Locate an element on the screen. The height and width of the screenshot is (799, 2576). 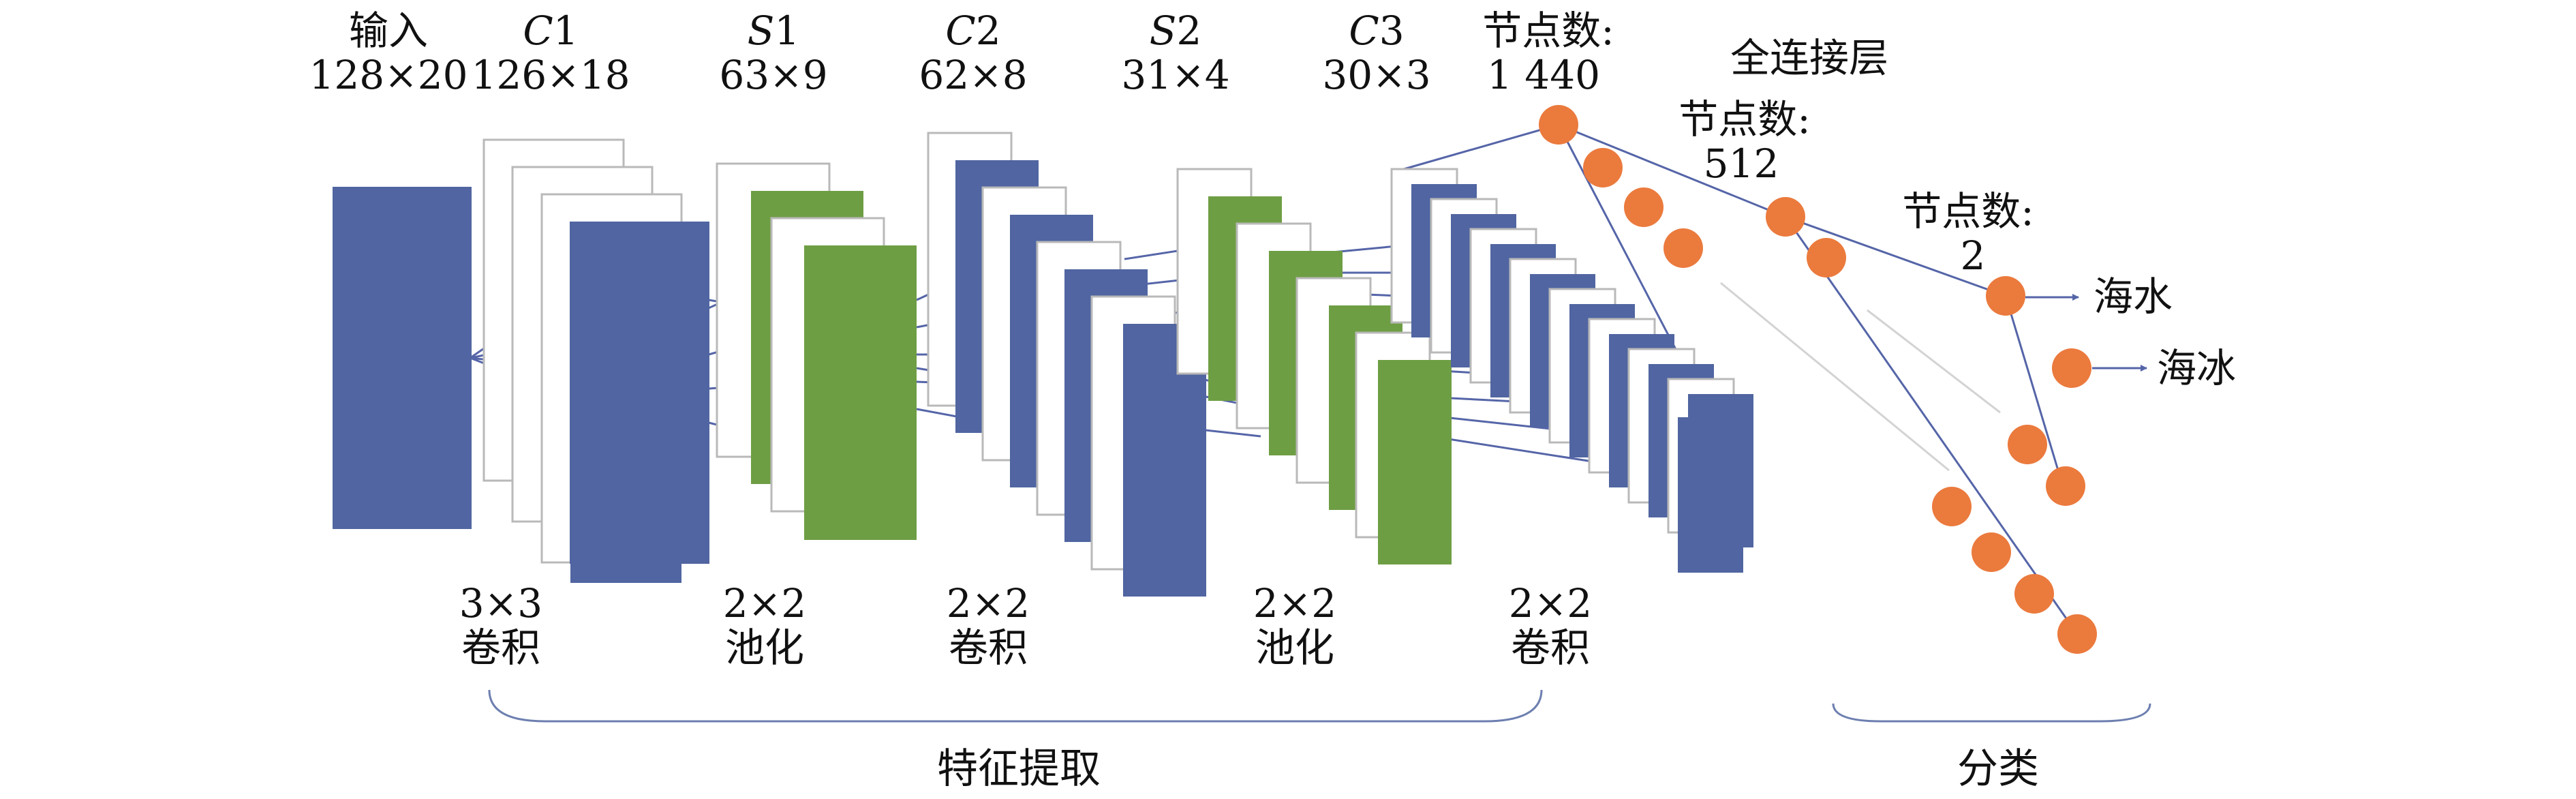
feature-extraction-brace is located at coordinates (1015, 706).